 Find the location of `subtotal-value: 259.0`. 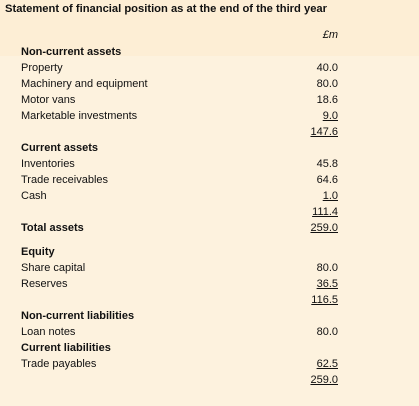

subtotal-value: 259.0 is located at coordinates (324, 380).